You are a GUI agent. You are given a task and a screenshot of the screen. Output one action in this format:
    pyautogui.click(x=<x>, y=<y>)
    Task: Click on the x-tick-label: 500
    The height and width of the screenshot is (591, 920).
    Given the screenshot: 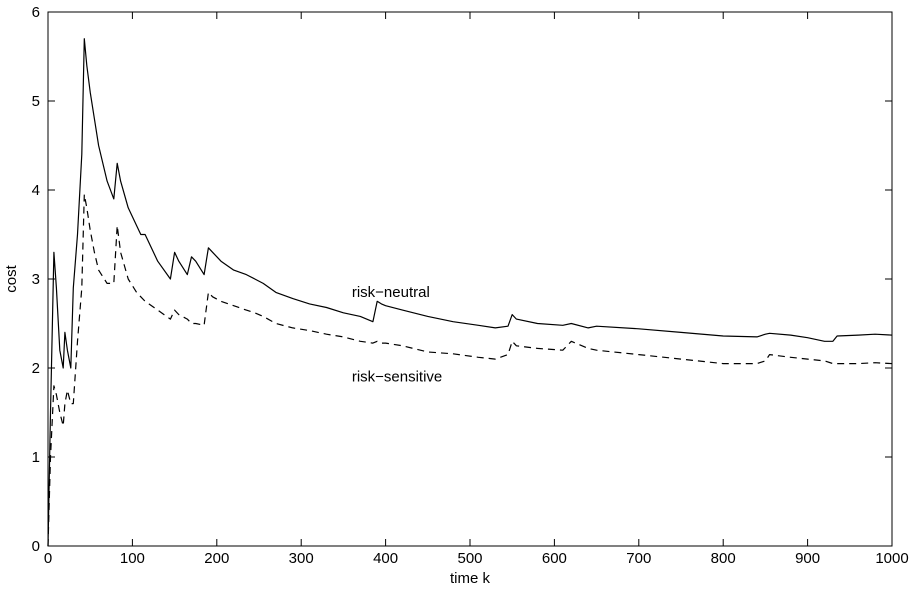 What is the action you would take?
    pyautogui.click(x=469, y=558)
    